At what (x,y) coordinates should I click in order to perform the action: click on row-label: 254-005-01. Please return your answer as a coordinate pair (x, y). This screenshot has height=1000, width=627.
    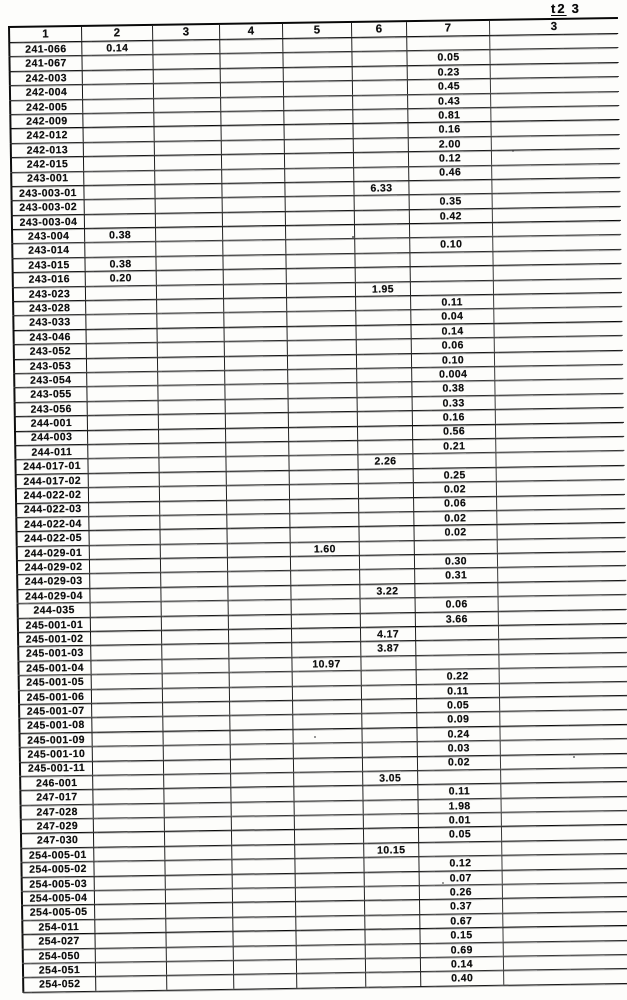
    Looking at the image, I should click on (57, 855).